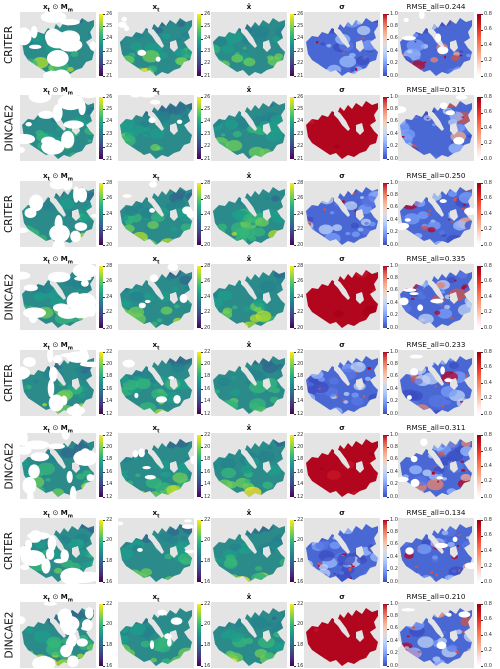  Describe the element at coordinates (436, 6) in the screenshot. I see `panel-title: RMSE_all=0.244` at that location.